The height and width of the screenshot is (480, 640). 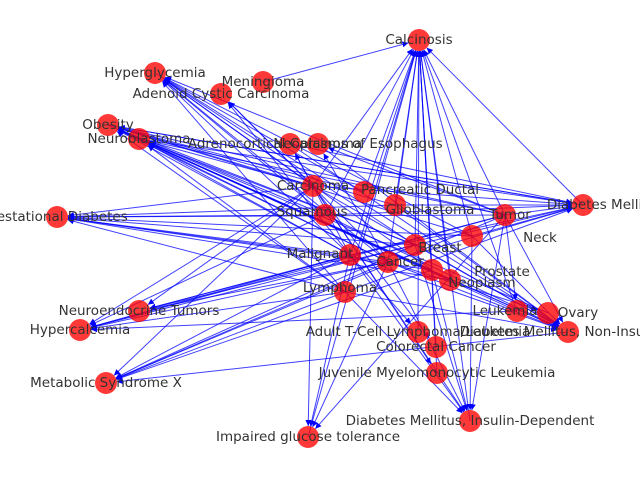 I want to click on edge-lymphoma-to-obesity, so click(x=231, y=211).